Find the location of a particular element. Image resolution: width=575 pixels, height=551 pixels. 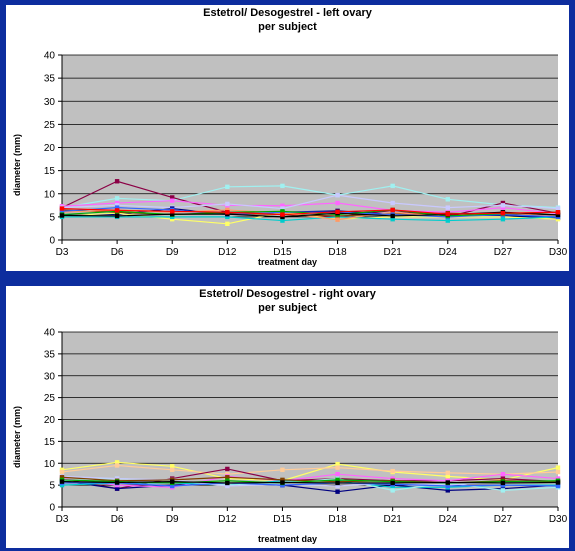

y-tick-label: 25 is located at coordinates (50, 125).